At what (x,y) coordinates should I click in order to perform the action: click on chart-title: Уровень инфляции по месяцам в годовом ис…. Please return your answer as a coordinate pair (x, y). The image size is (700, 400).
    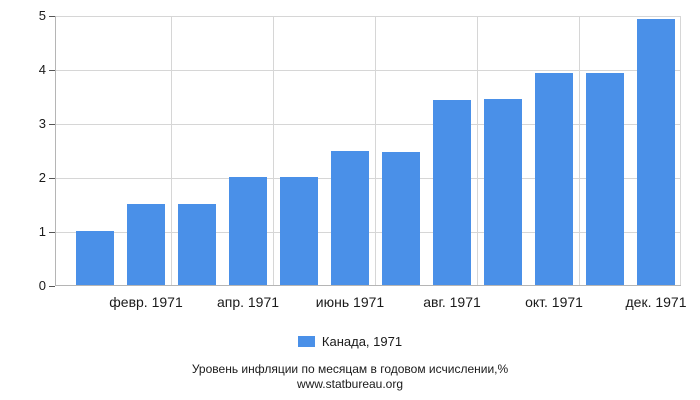
    Looking at the image, I should click on (350, 369).